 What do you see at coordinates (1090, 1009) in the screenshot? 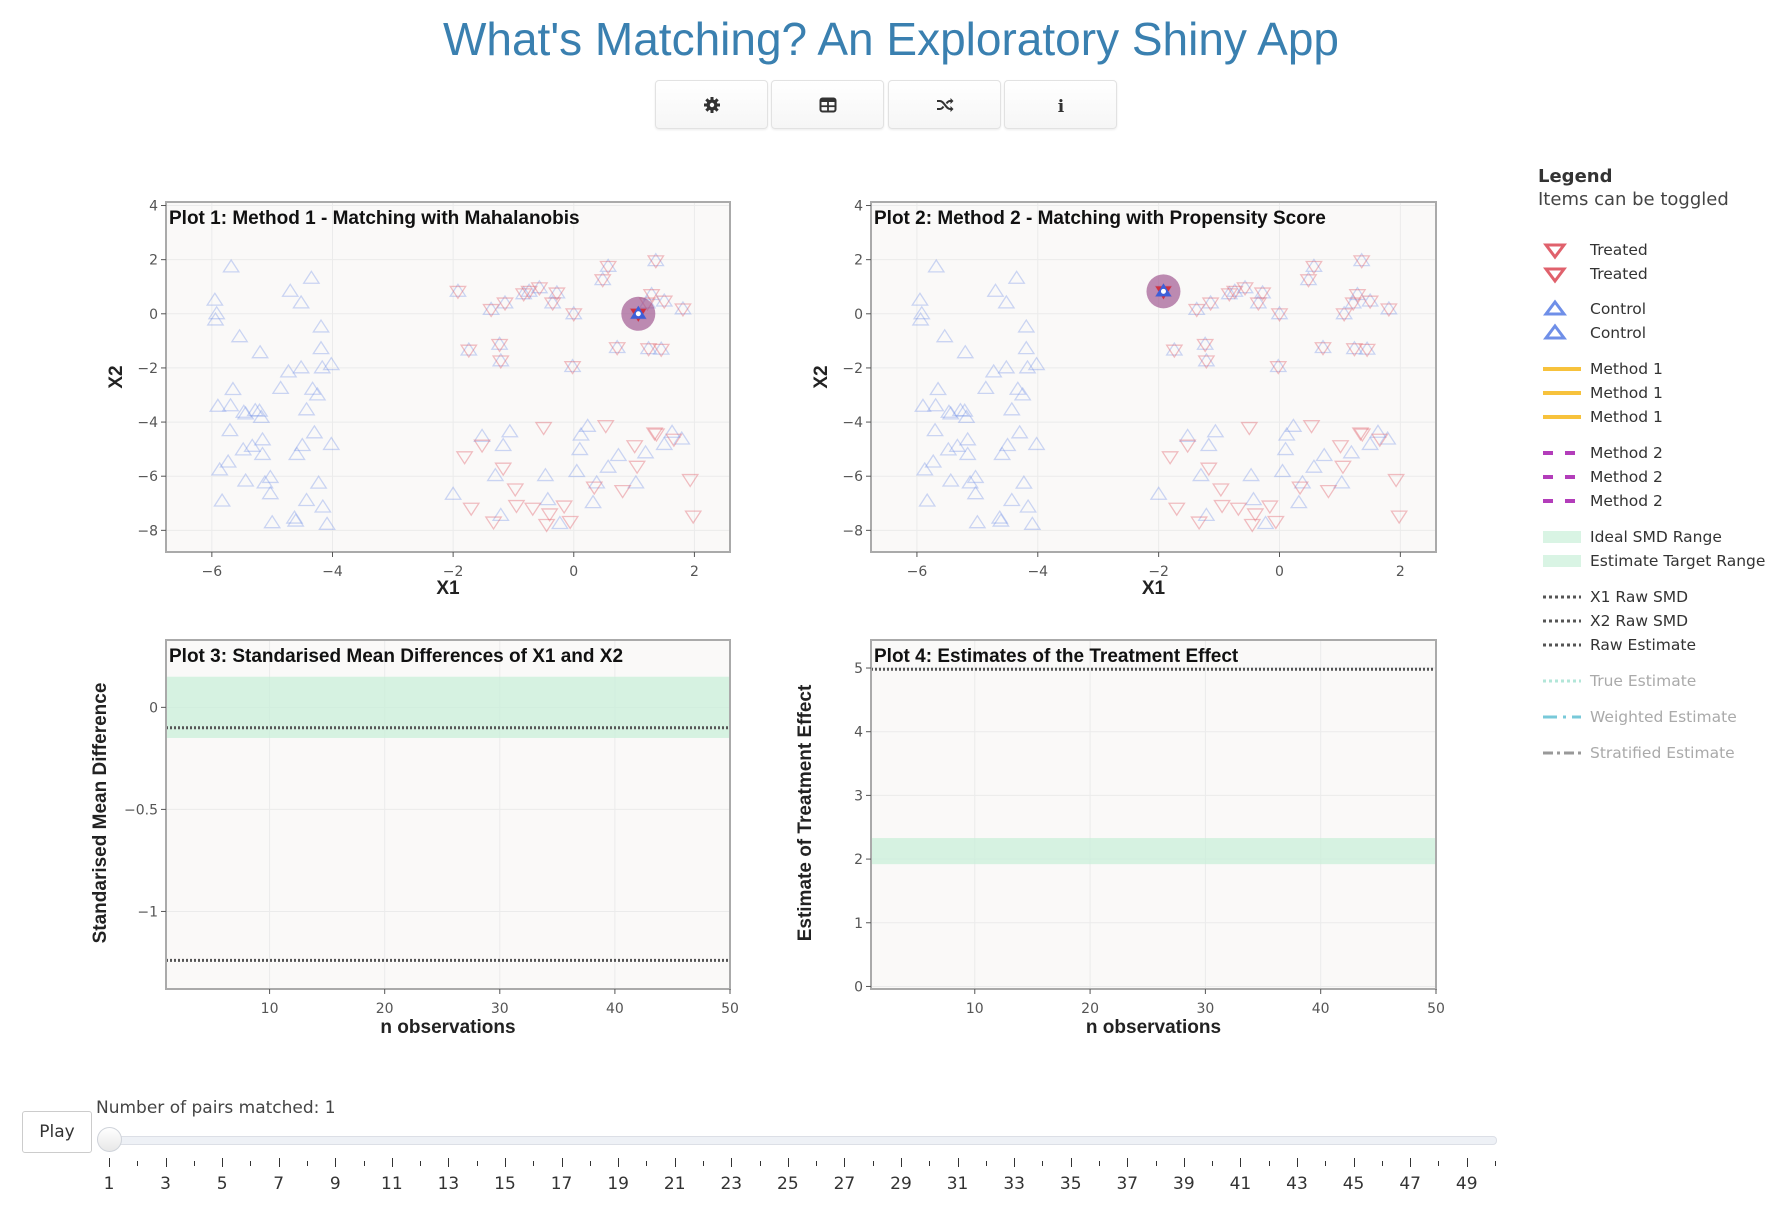
I see `x-tick-label: 20` at bounding box center [1090, 1009].